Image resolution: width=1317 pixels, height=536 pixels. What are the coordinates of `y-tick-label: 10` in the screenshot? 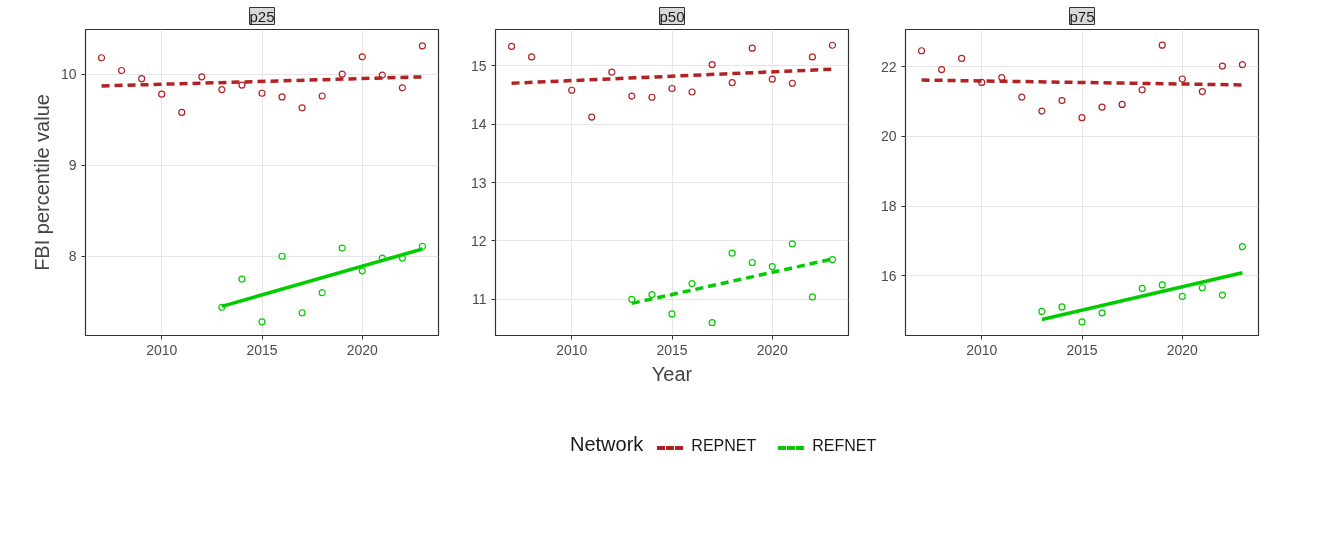 It's located at (68, 74).